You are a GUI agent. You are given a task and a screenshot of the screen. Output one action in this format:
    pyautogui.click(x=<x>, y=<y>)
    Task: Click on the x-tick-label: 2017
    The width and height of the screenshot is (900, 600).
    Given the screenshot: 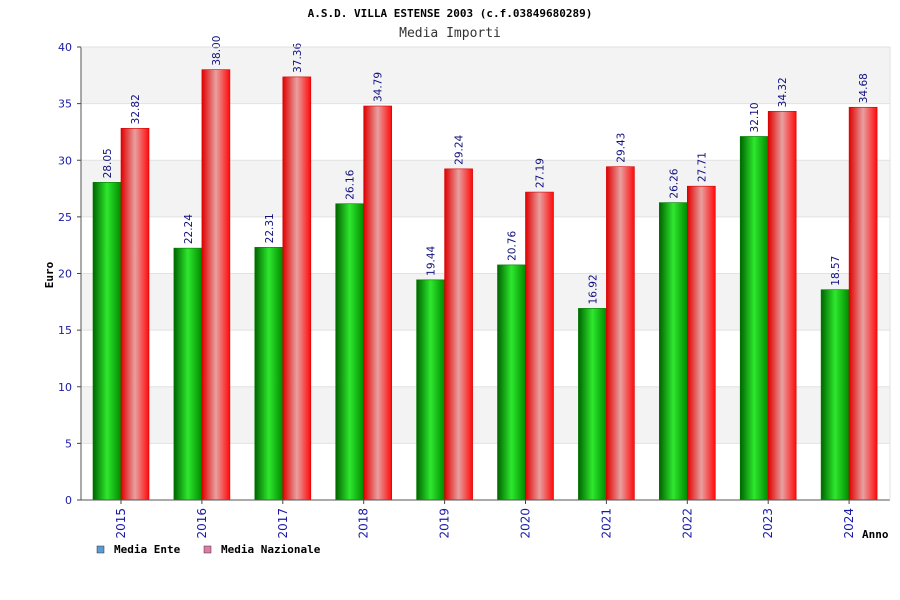 What is the action you would take?
    pyautogui.click(x=283, y=523)
    